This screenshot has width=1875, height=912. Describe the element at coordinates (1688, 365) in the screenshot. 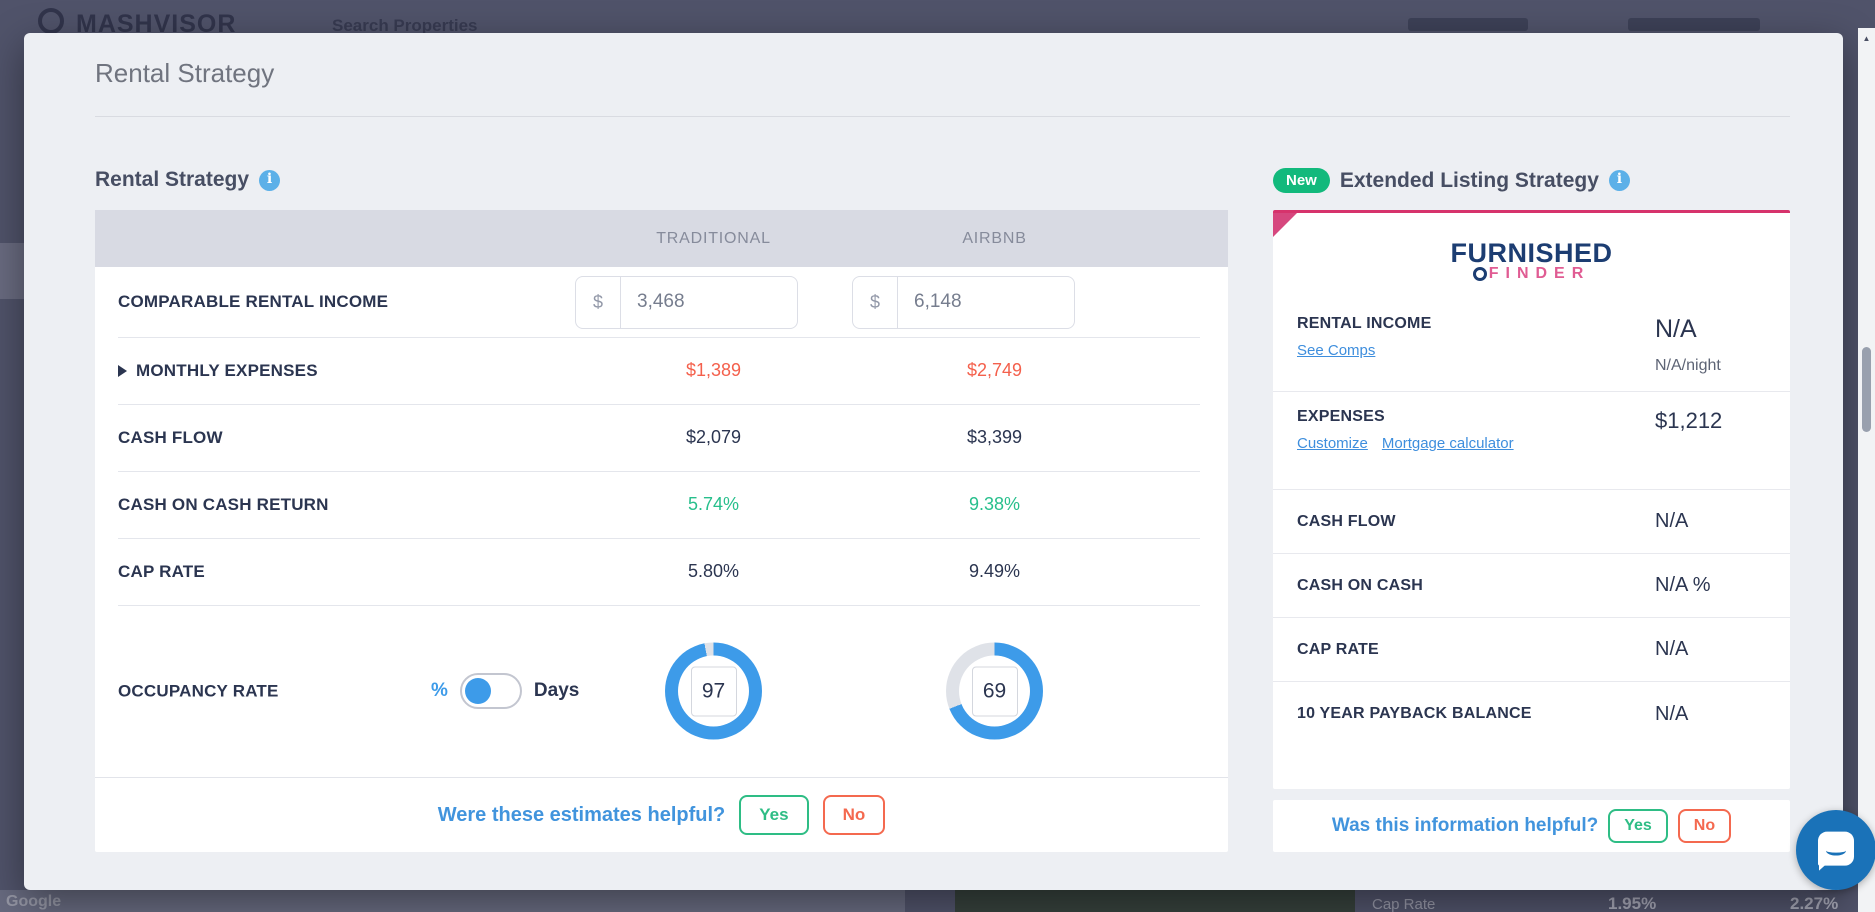

I see `rental-income-per-night: N/A/night` at that location.